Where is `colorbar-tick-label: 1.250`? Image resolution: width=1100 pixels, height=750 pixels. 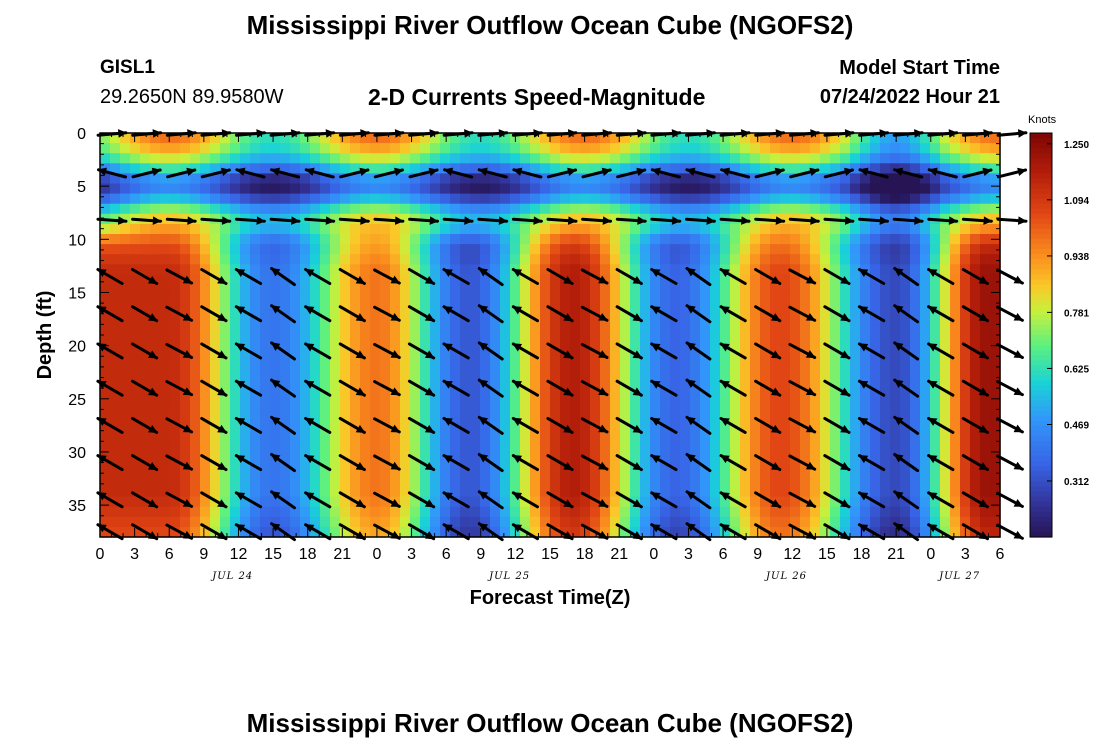 colorbar-tick-label: 1.250 is located at coordinates (1076, 145).